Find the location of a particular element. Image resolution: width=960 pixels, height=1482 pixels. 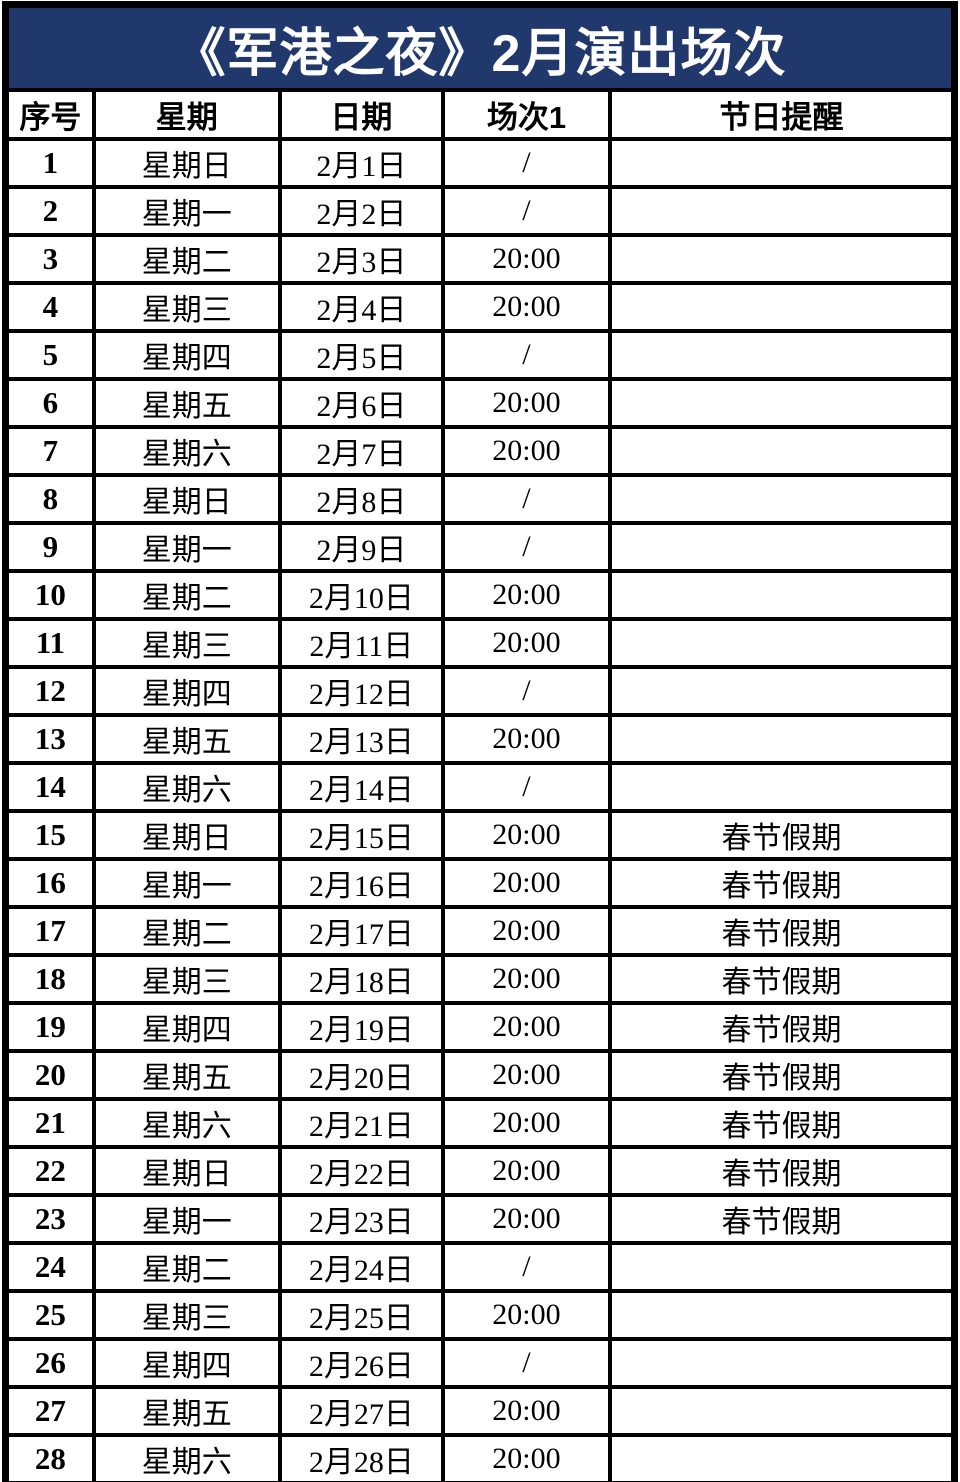

cell-number: 7 is located at coordinates (49, 451).